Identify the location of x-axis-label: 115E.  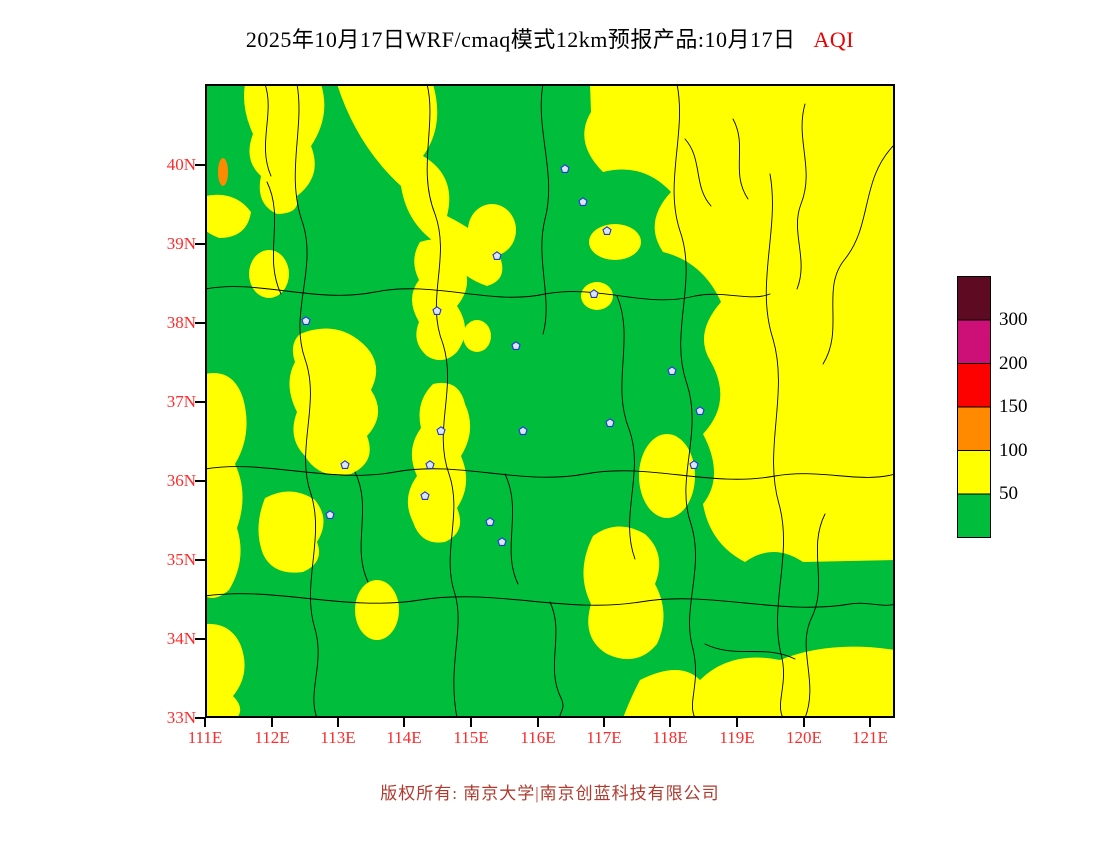
(471, 737).